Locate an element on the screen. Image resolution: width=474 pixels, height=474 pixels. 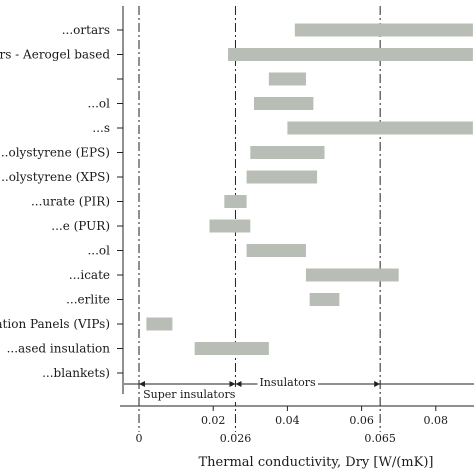
category-label: ...ortars is located at coordinates (86, 30).